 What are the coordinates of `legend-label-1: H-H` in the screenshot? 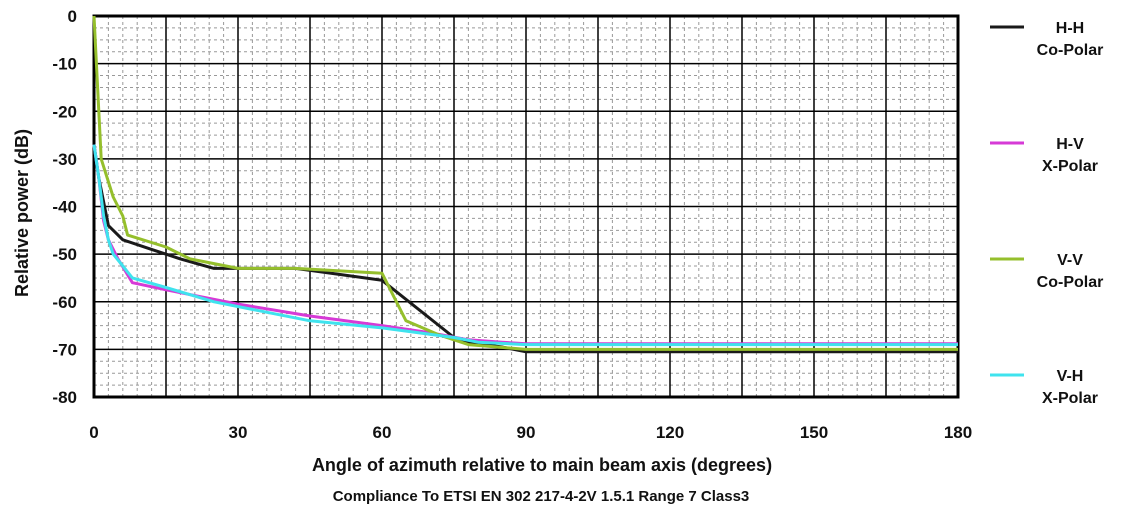 It's located at (1070, 28).